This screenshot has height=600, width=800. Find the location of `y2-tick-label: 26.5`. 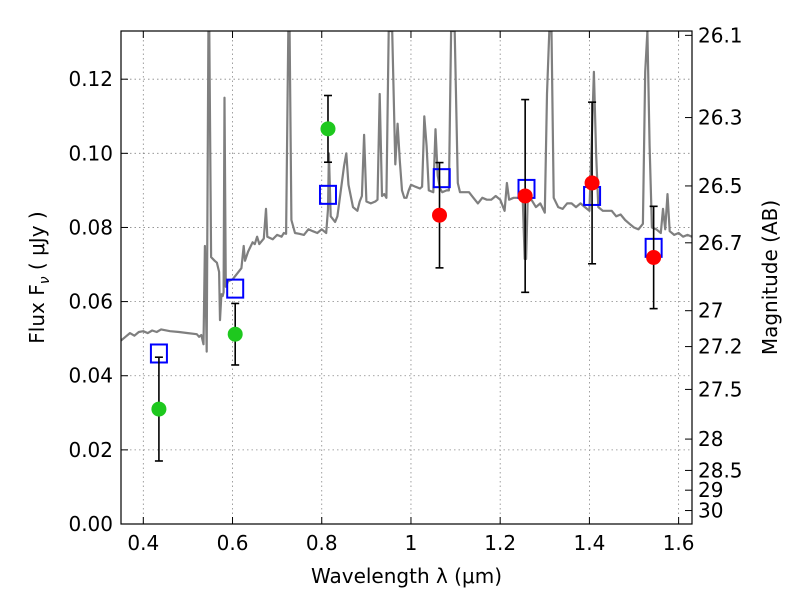

y2-tick-label: 26.5 is located at coordinates (720, 186).